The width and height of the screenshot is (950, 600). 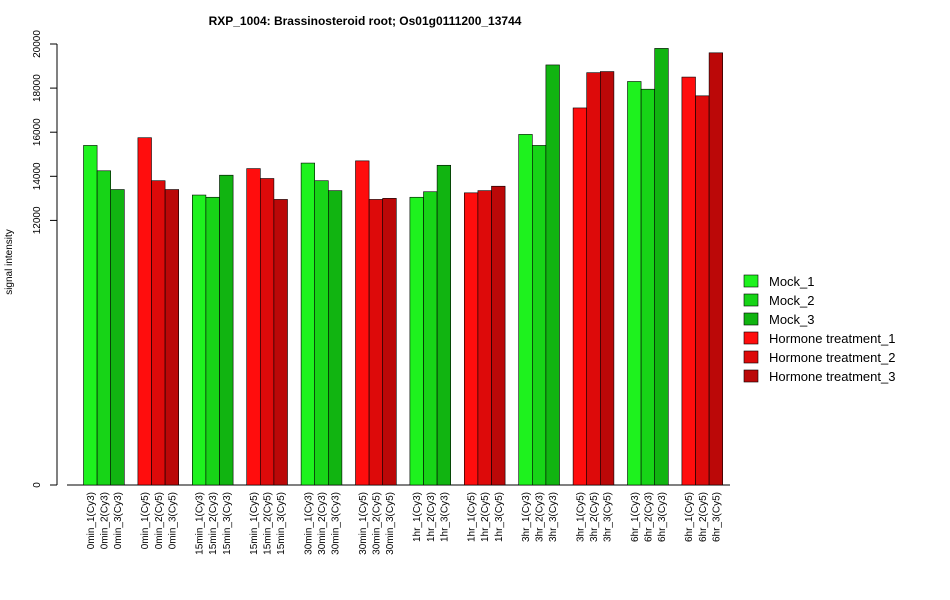 What do you see at coordinates (37, 88) in the screenshot?
I see `y-tick-label: 18000` at bounding box center [37, 88].